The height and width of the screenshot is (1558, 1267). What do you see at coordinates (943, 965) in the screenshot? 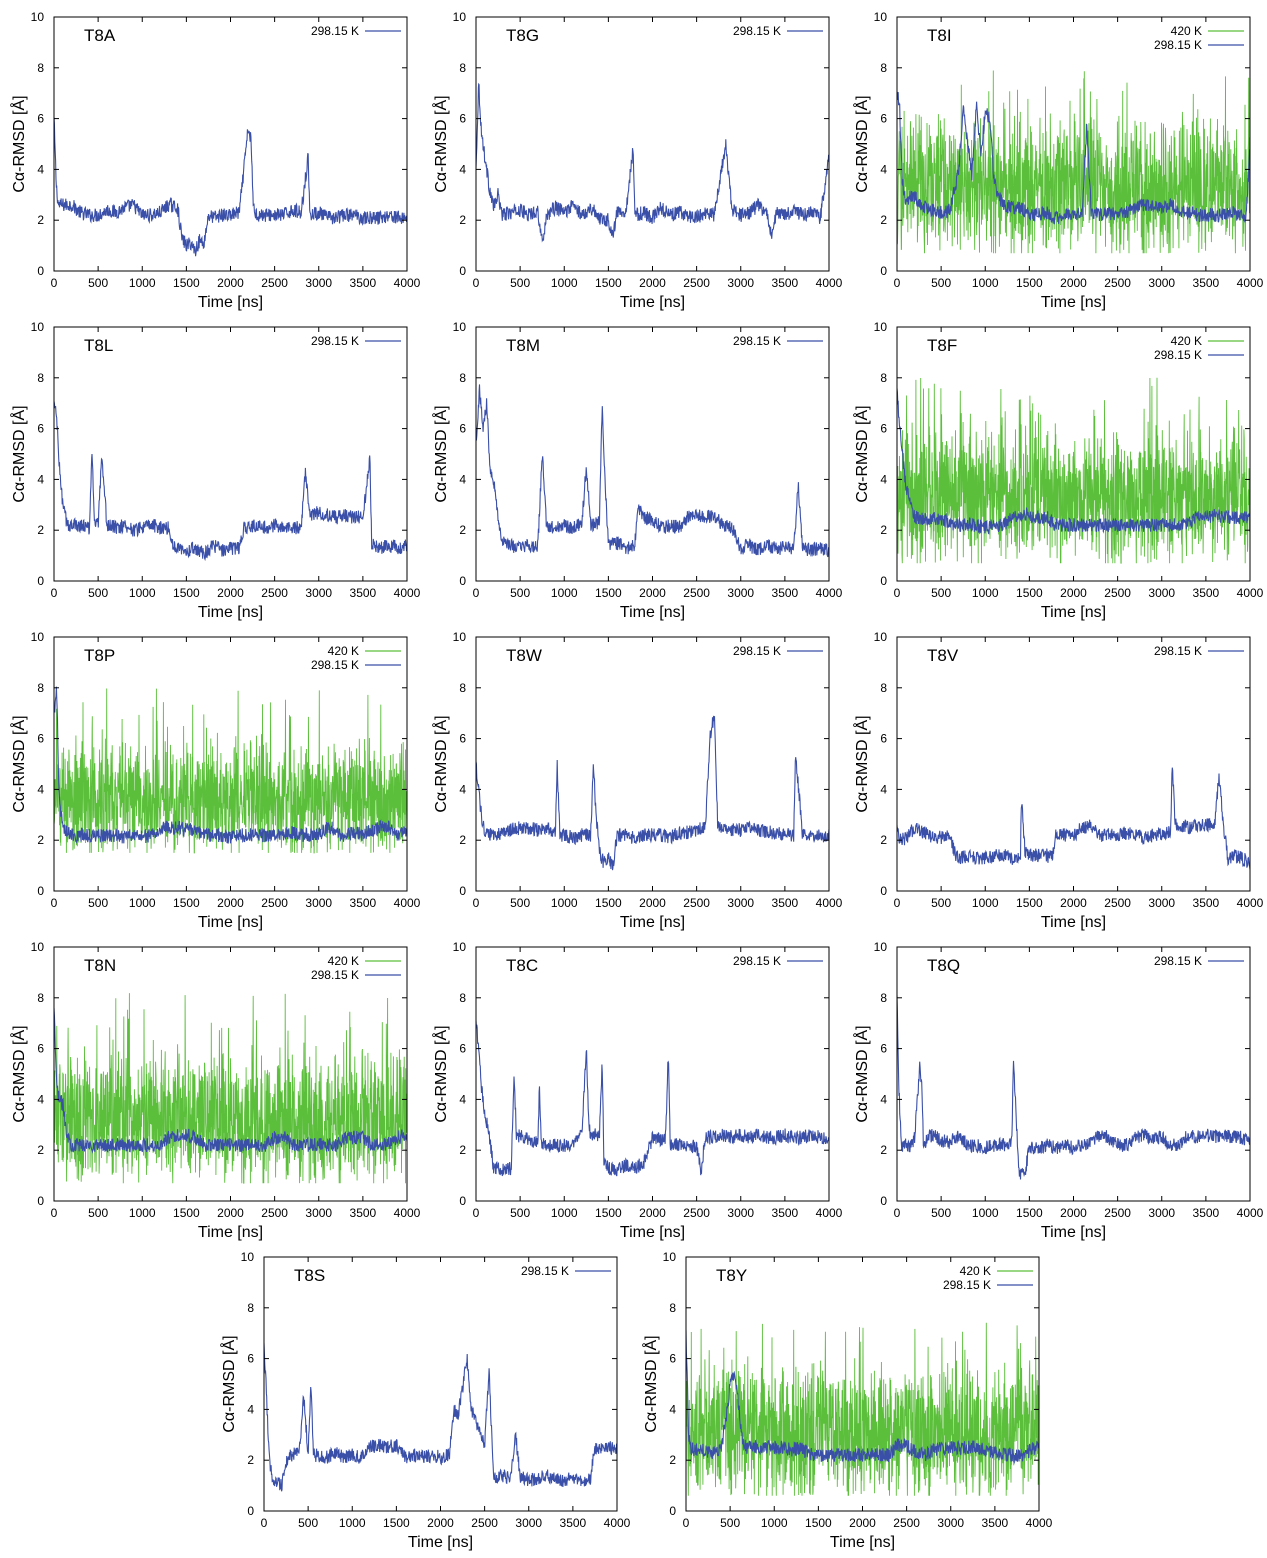
I see `panel-title: T8Q` at bounding box center [943, 965].